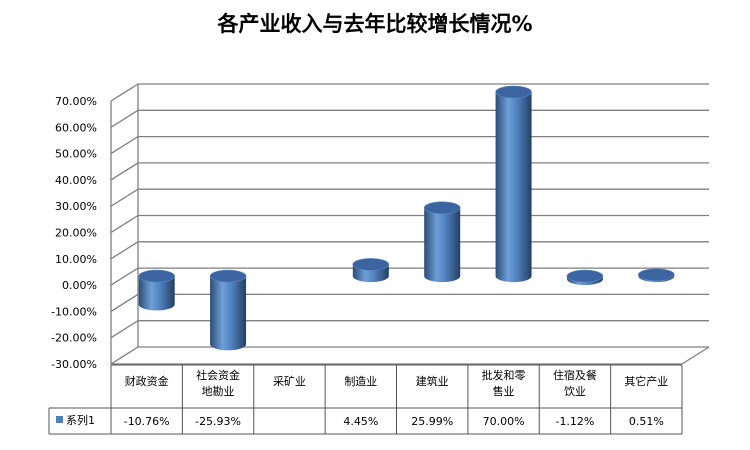  Describe the element at coordinates (76, 259) in the screenshot. I see `y-tick-label: 10.00%` at that location.